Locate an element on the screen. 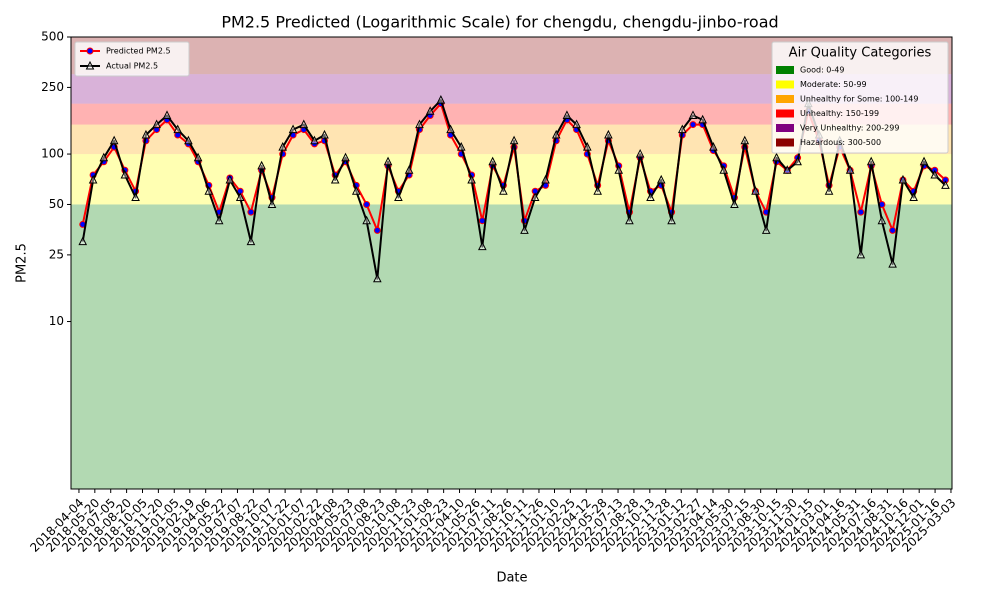 The width and height of the screenshot is (1000, 600). y-tick-label: 100 is located at coordinates (52, 154).